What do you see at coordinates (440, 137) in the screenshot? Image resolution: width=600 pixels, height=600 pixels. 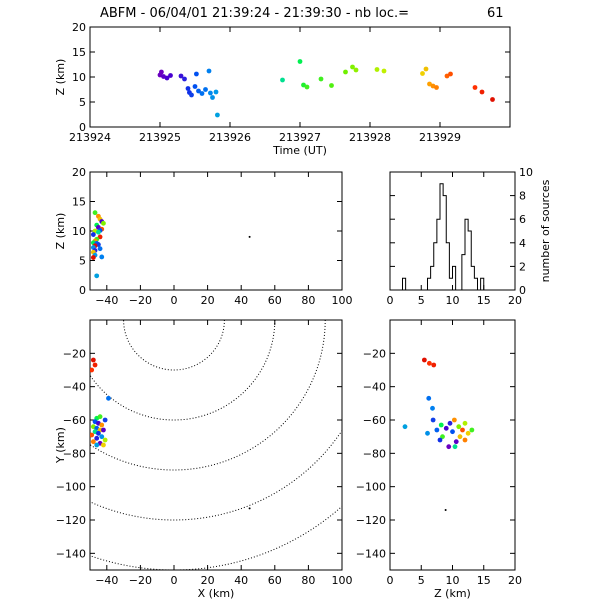 I see `x-tick-label: 213929` at bounding box center [440, 137].